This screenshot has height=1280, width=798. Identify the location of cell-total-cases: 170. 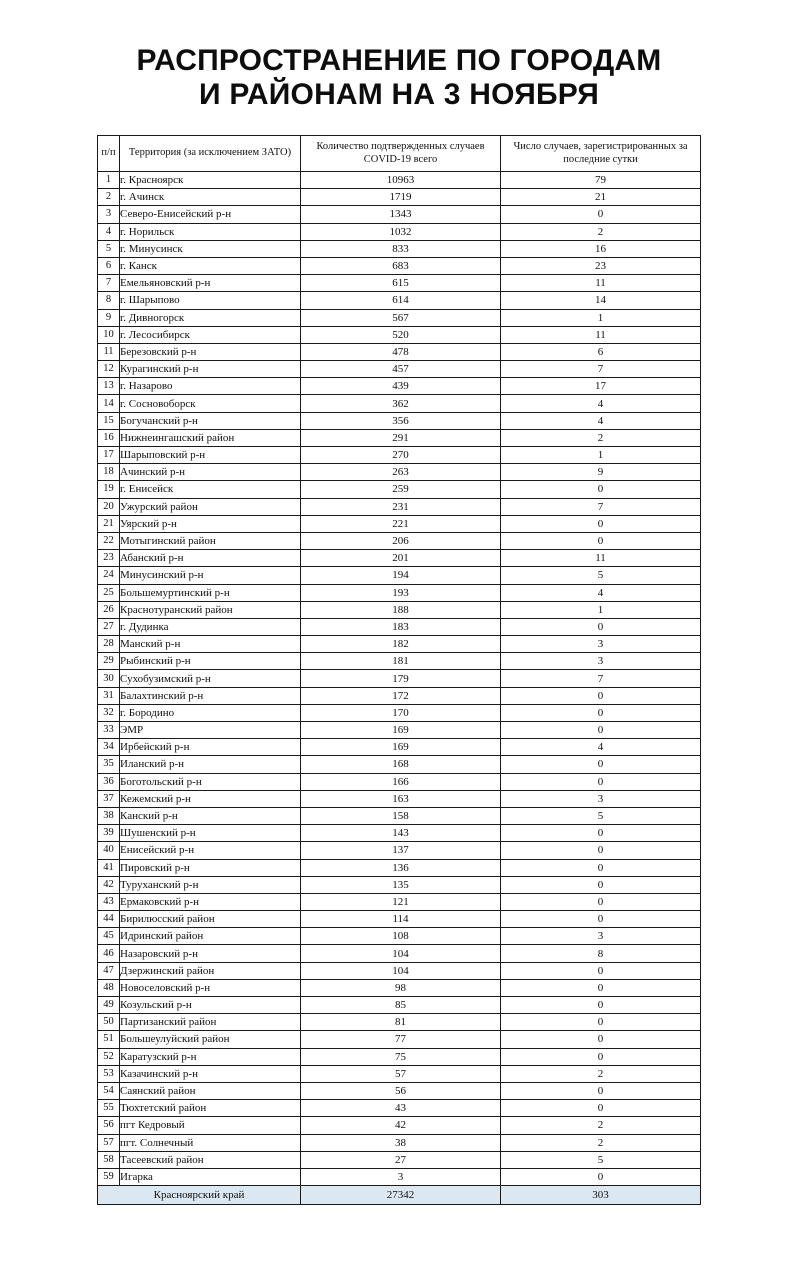
(400, 713).